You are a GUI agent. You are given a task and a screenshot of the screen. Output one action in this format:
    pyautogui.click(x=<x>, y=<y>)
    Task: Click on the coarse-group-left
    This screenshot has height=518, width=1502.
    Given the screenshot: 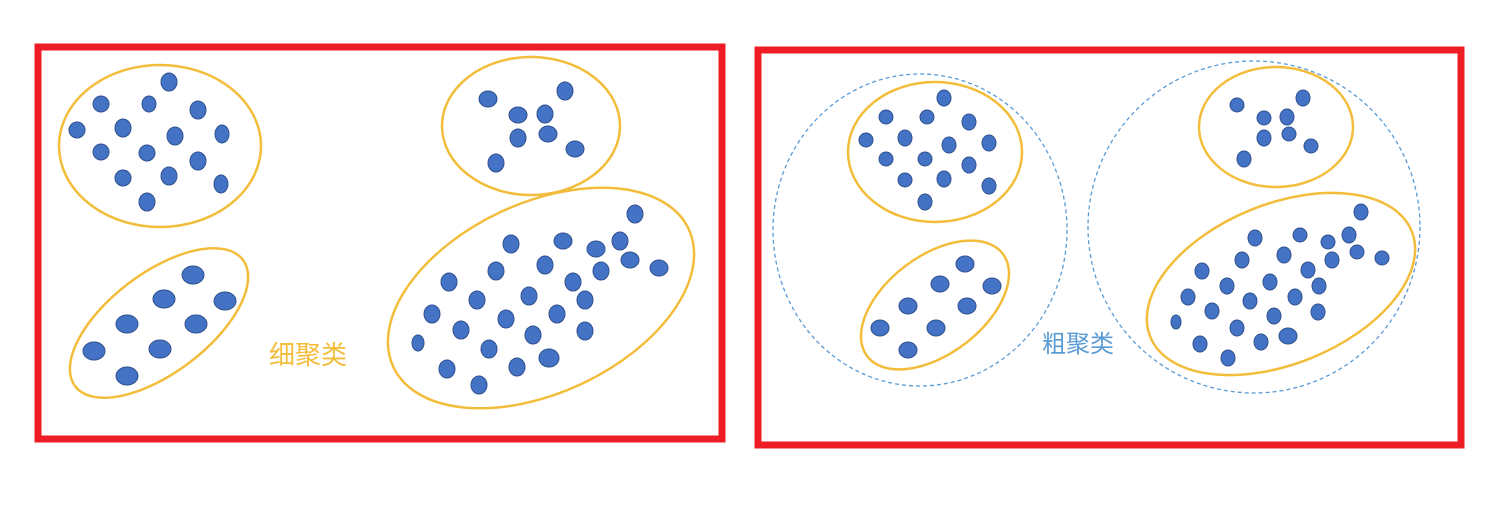 What is the action you would take?
    pyautogui.click(x=920, y=230)
    